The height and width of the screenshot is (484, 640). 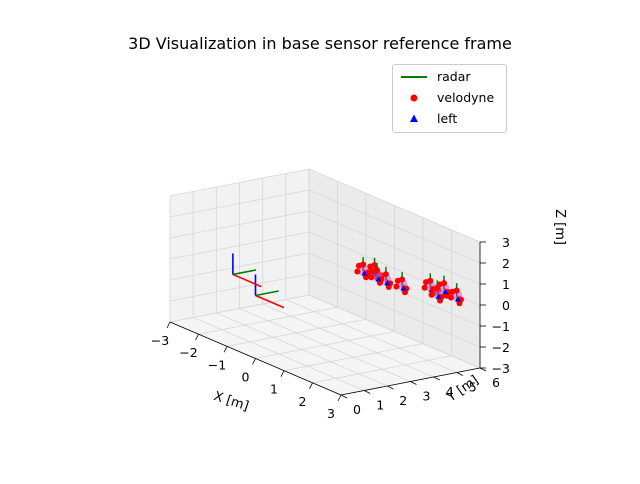 What do you see at coordinates (501, 326) in the screenshot?
I see `z-tick-label: −1` at bounding box center [501, 326].